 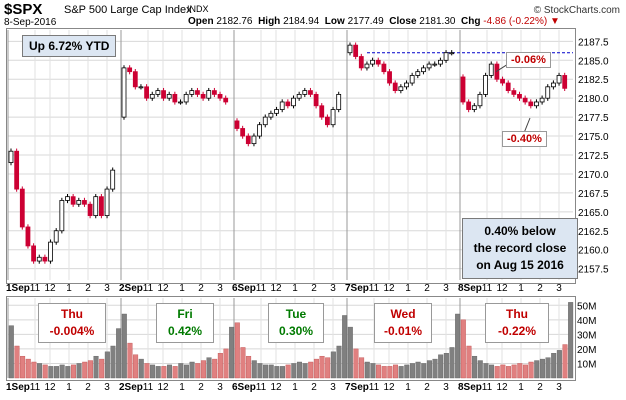 What do you see at coordinates (23, 9) in the screenshot?
I see `symbol-label: $SPX` at bounding box center [23, 9].